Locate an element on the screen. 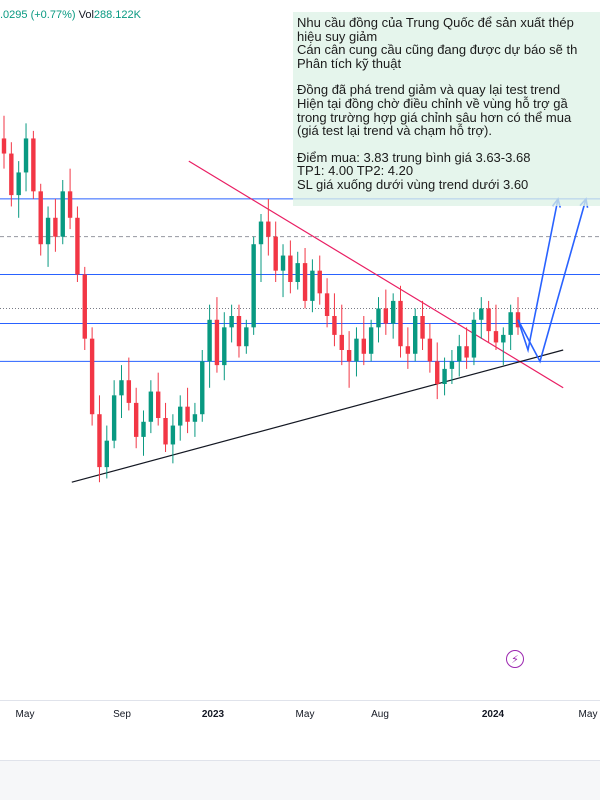 This screenshot has width=600, height=800. time-axis: May Sep 2023 May Aug 2024 May is located at coordinates (300, 715).